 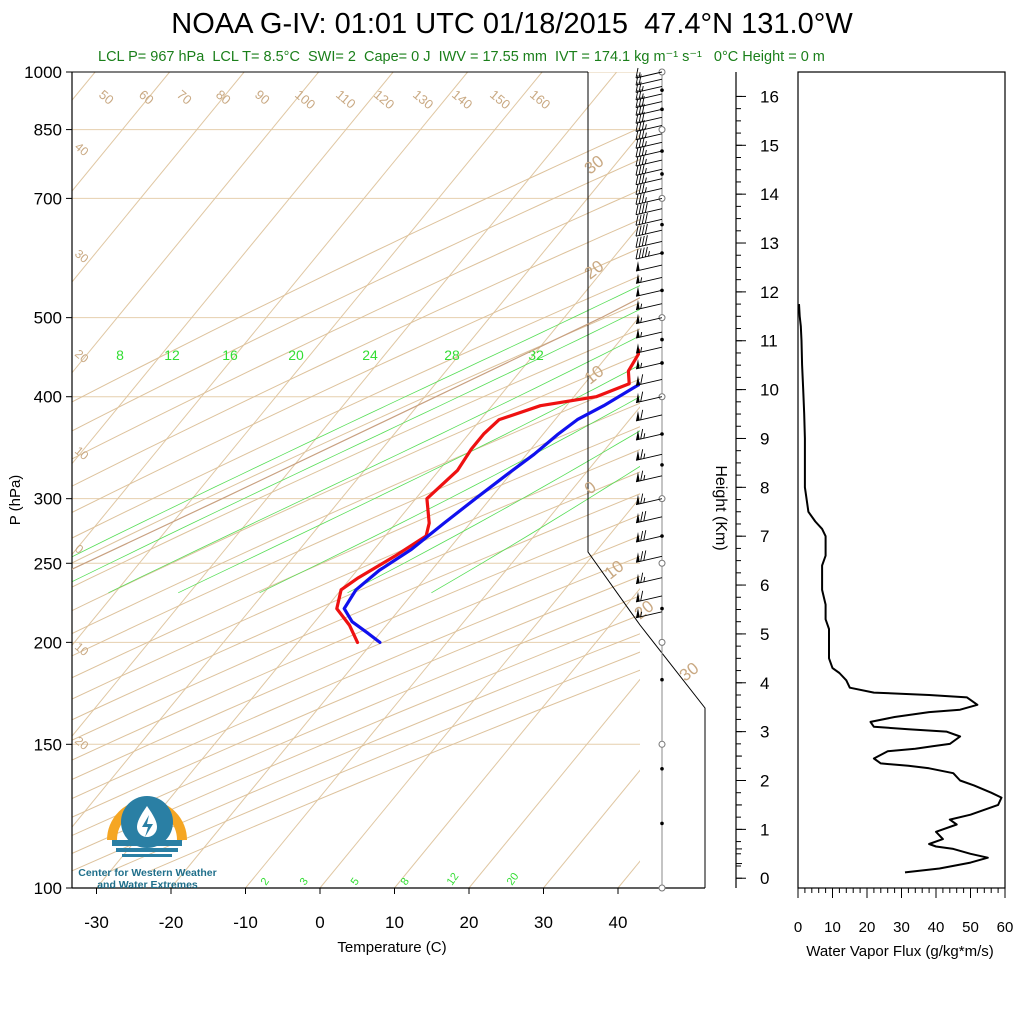 What do you see at coordinates (172, 355) in the screenshot?
I see `mixing-ratio-label: 12` at bounding box center [172, 355].